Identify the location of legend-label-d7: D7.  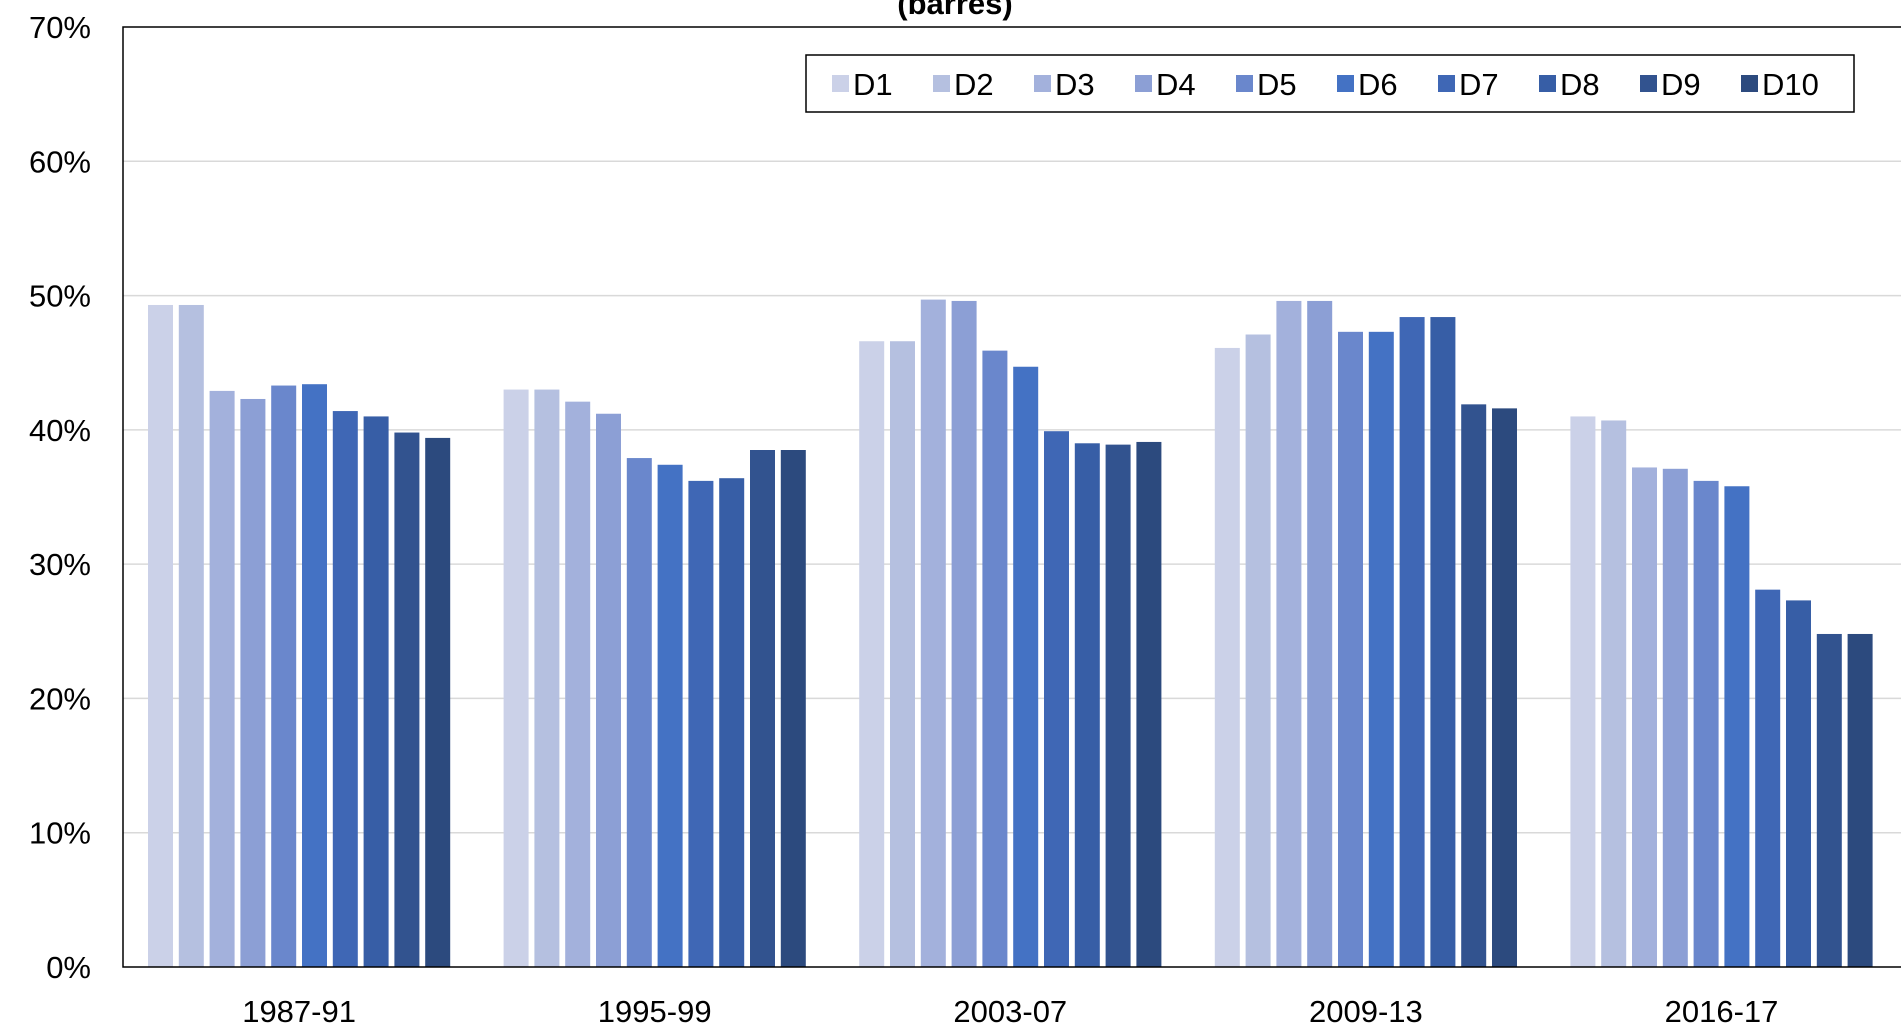
(1479, 84).